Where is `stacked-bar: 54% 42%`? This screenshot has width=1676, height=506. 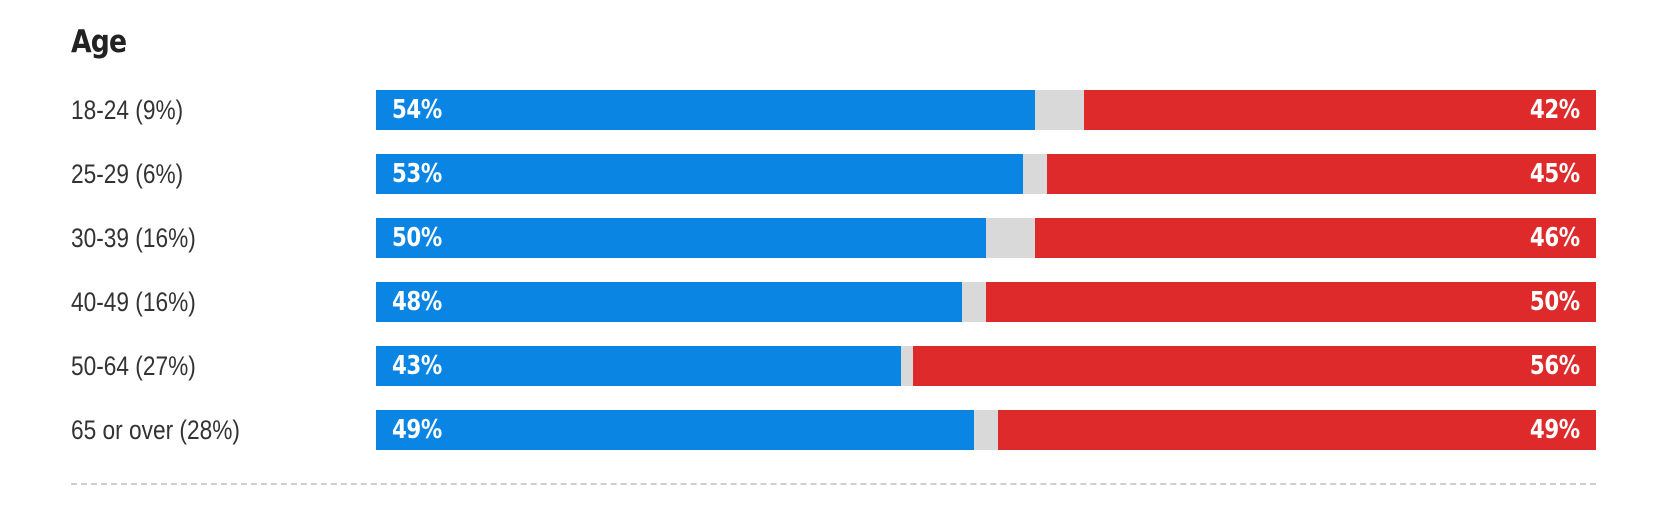 stacked-bar: 54% 42% is located at coordinates (986, 110).